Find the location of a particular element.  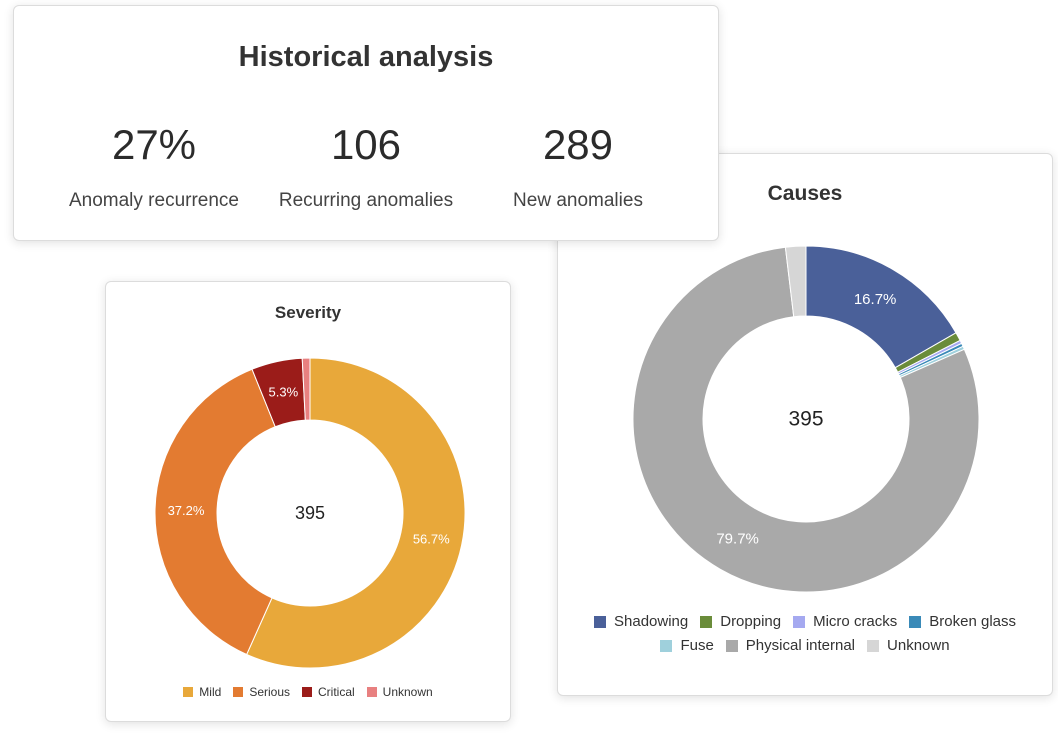

causes-legend-item-physical-internal: Physical internal is located at coordinates (790, 645).